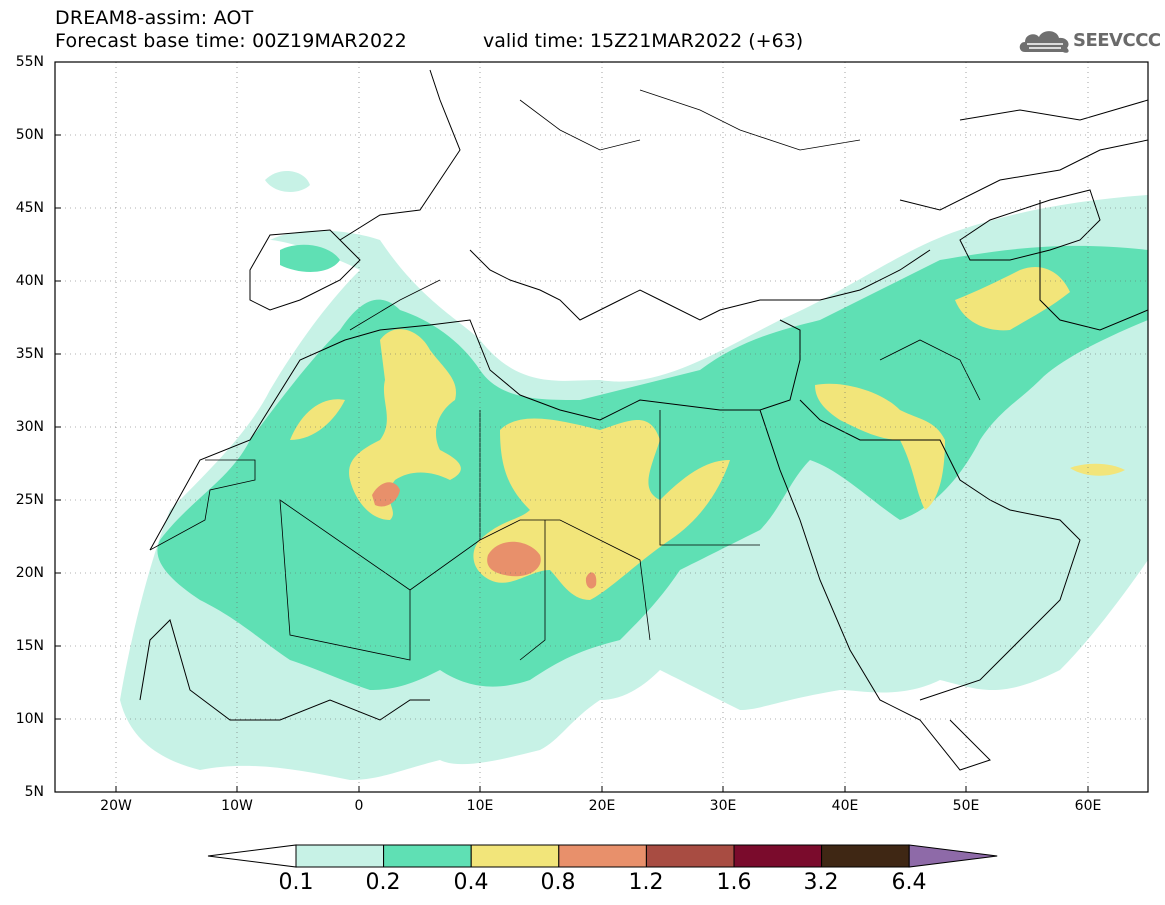 The image size is (1165, 905). Describe the element at coordinates (29, 646) in the screenshot. I see `lat-label-15n: 15N` at that location.